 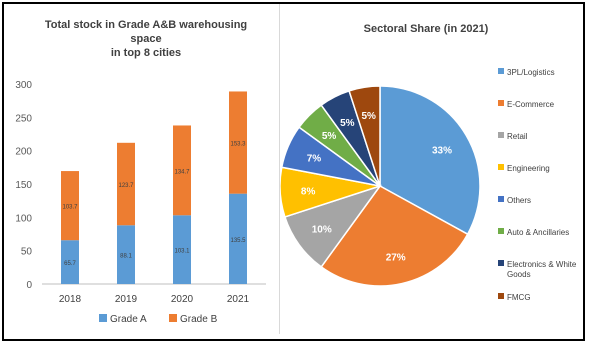 I want to click on pie-data-label: 8%, so click(x=308, y=192).